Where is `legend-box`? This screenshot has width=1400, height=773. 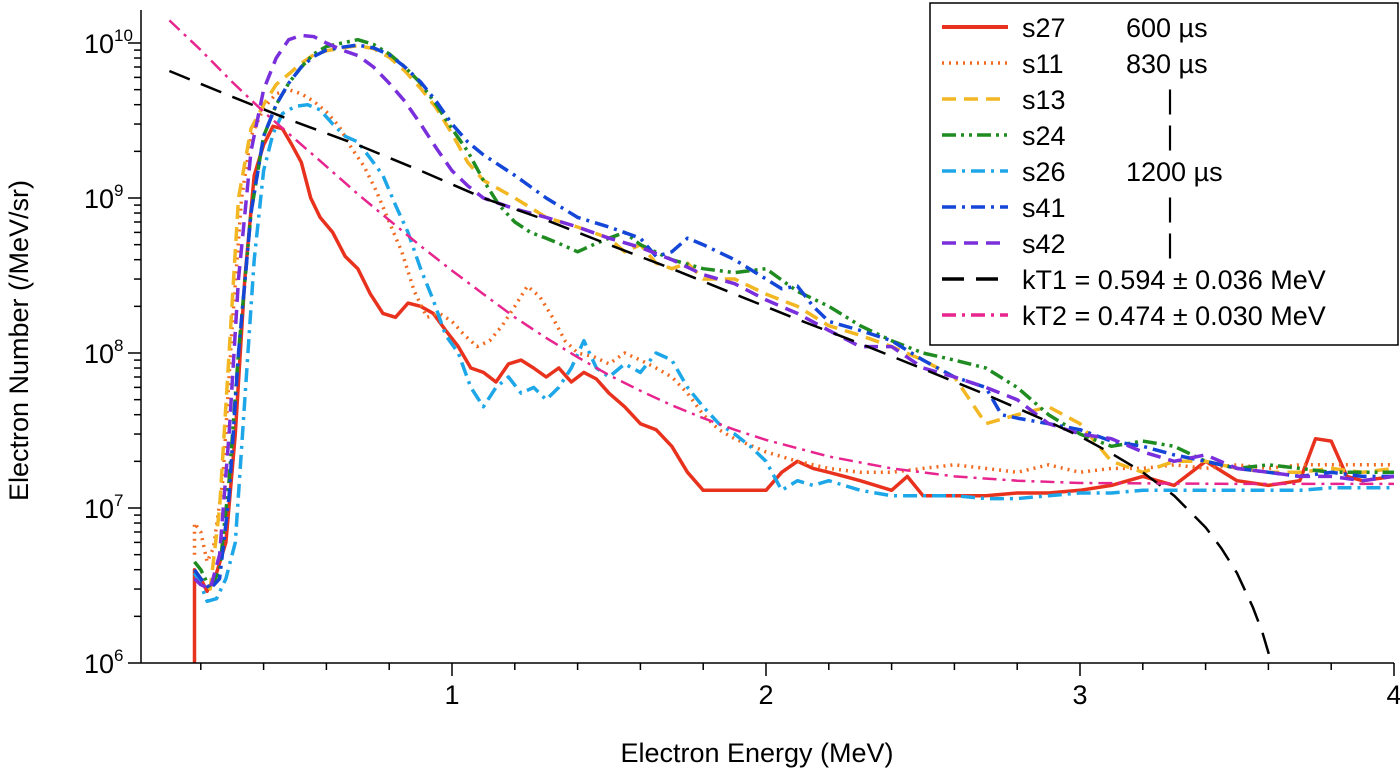
legend-box is located at coordinates (1164, 174).